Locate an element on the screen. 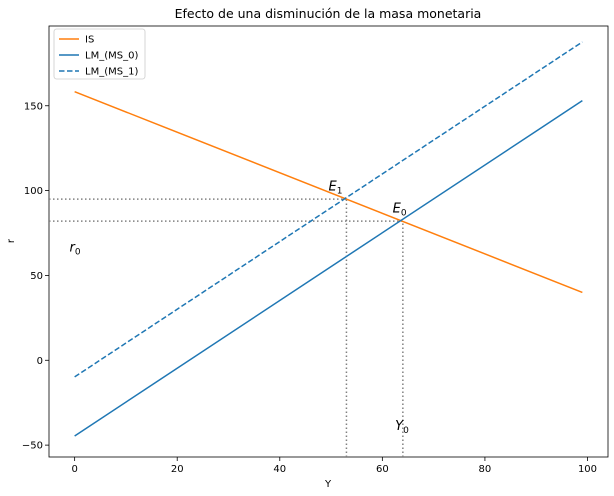  y-tick-label-3: 100 is located at coordinates (33, 191).